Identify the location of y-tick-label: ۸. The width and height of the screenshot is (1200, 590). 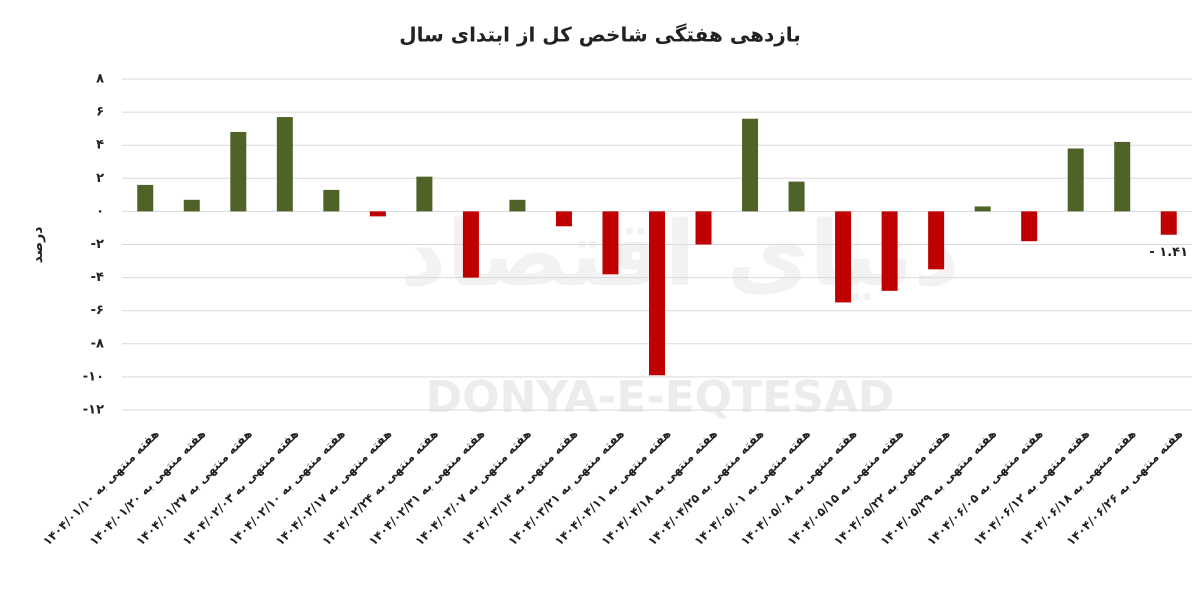
(100, 79).